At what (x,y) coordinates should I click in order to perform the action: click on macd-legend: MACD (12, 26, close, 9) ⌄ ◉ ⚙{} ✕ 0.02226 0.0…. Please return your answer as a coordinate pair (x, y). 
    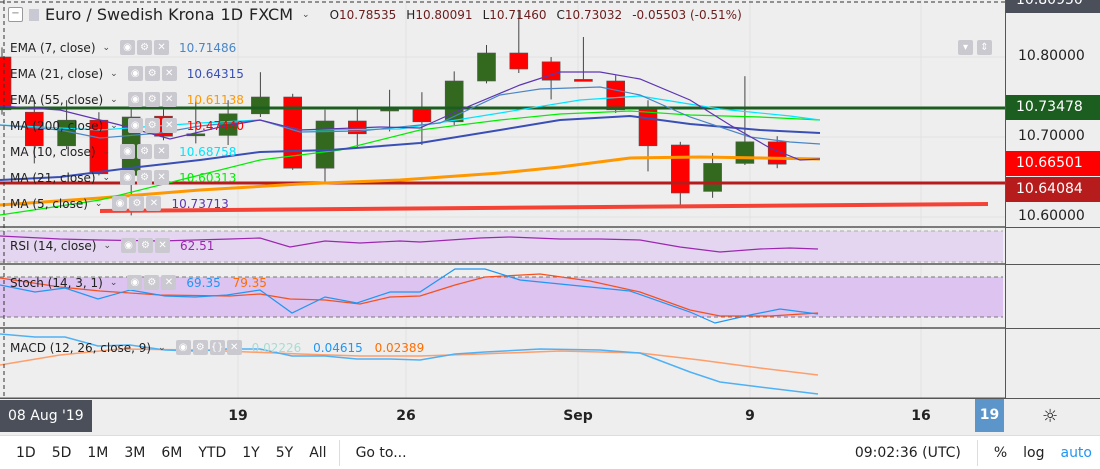
    Looking at the image, I should click on (217, 347).